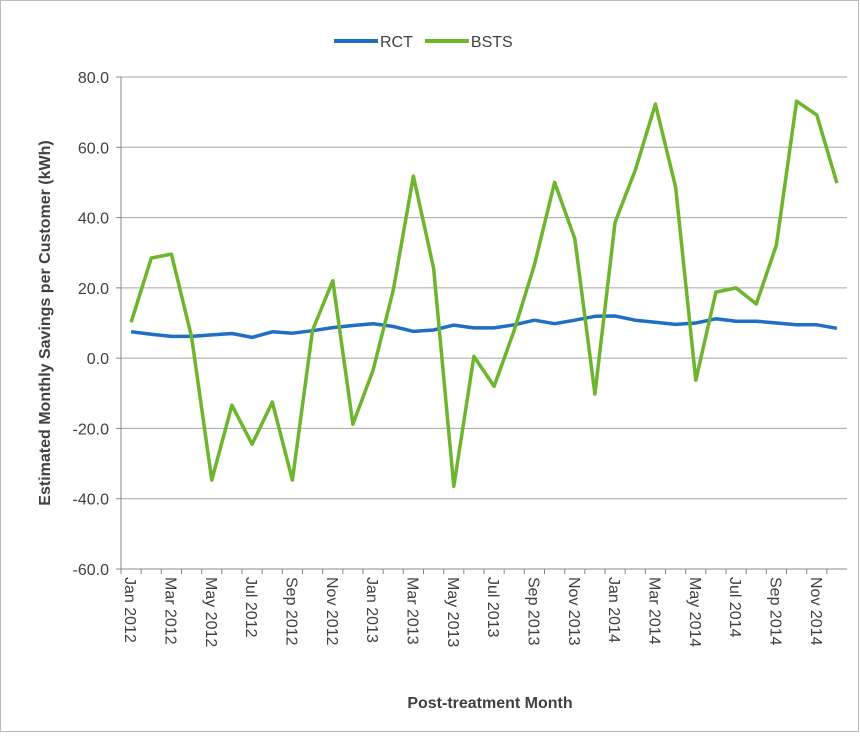 This screenshot has height=737, width=860. Describe the element at coordinates (93, 219) in the screenshot. I see `y-tick-label: 40.0` at that location.